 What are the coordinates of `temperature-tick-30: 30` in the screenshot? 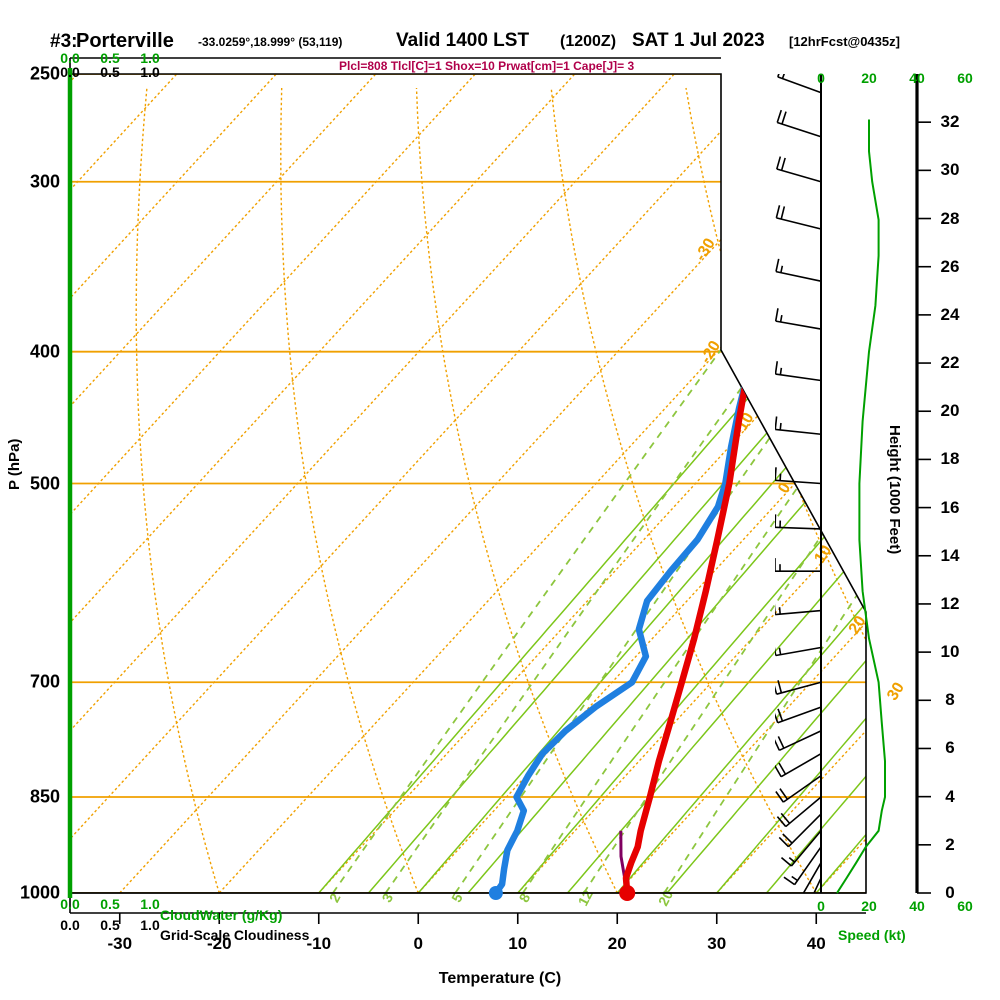 It's located at (717, 943).